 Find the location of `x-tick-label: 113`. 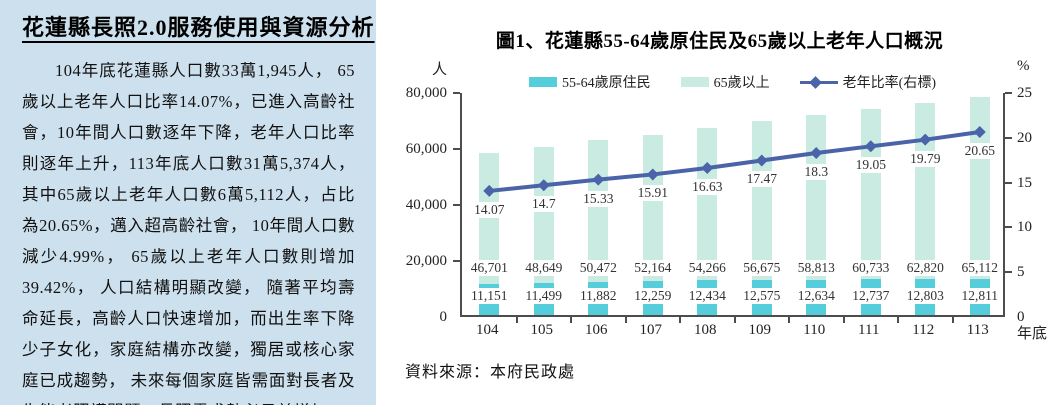

x-tick-label: 113 is located at coordinates (977, 330).